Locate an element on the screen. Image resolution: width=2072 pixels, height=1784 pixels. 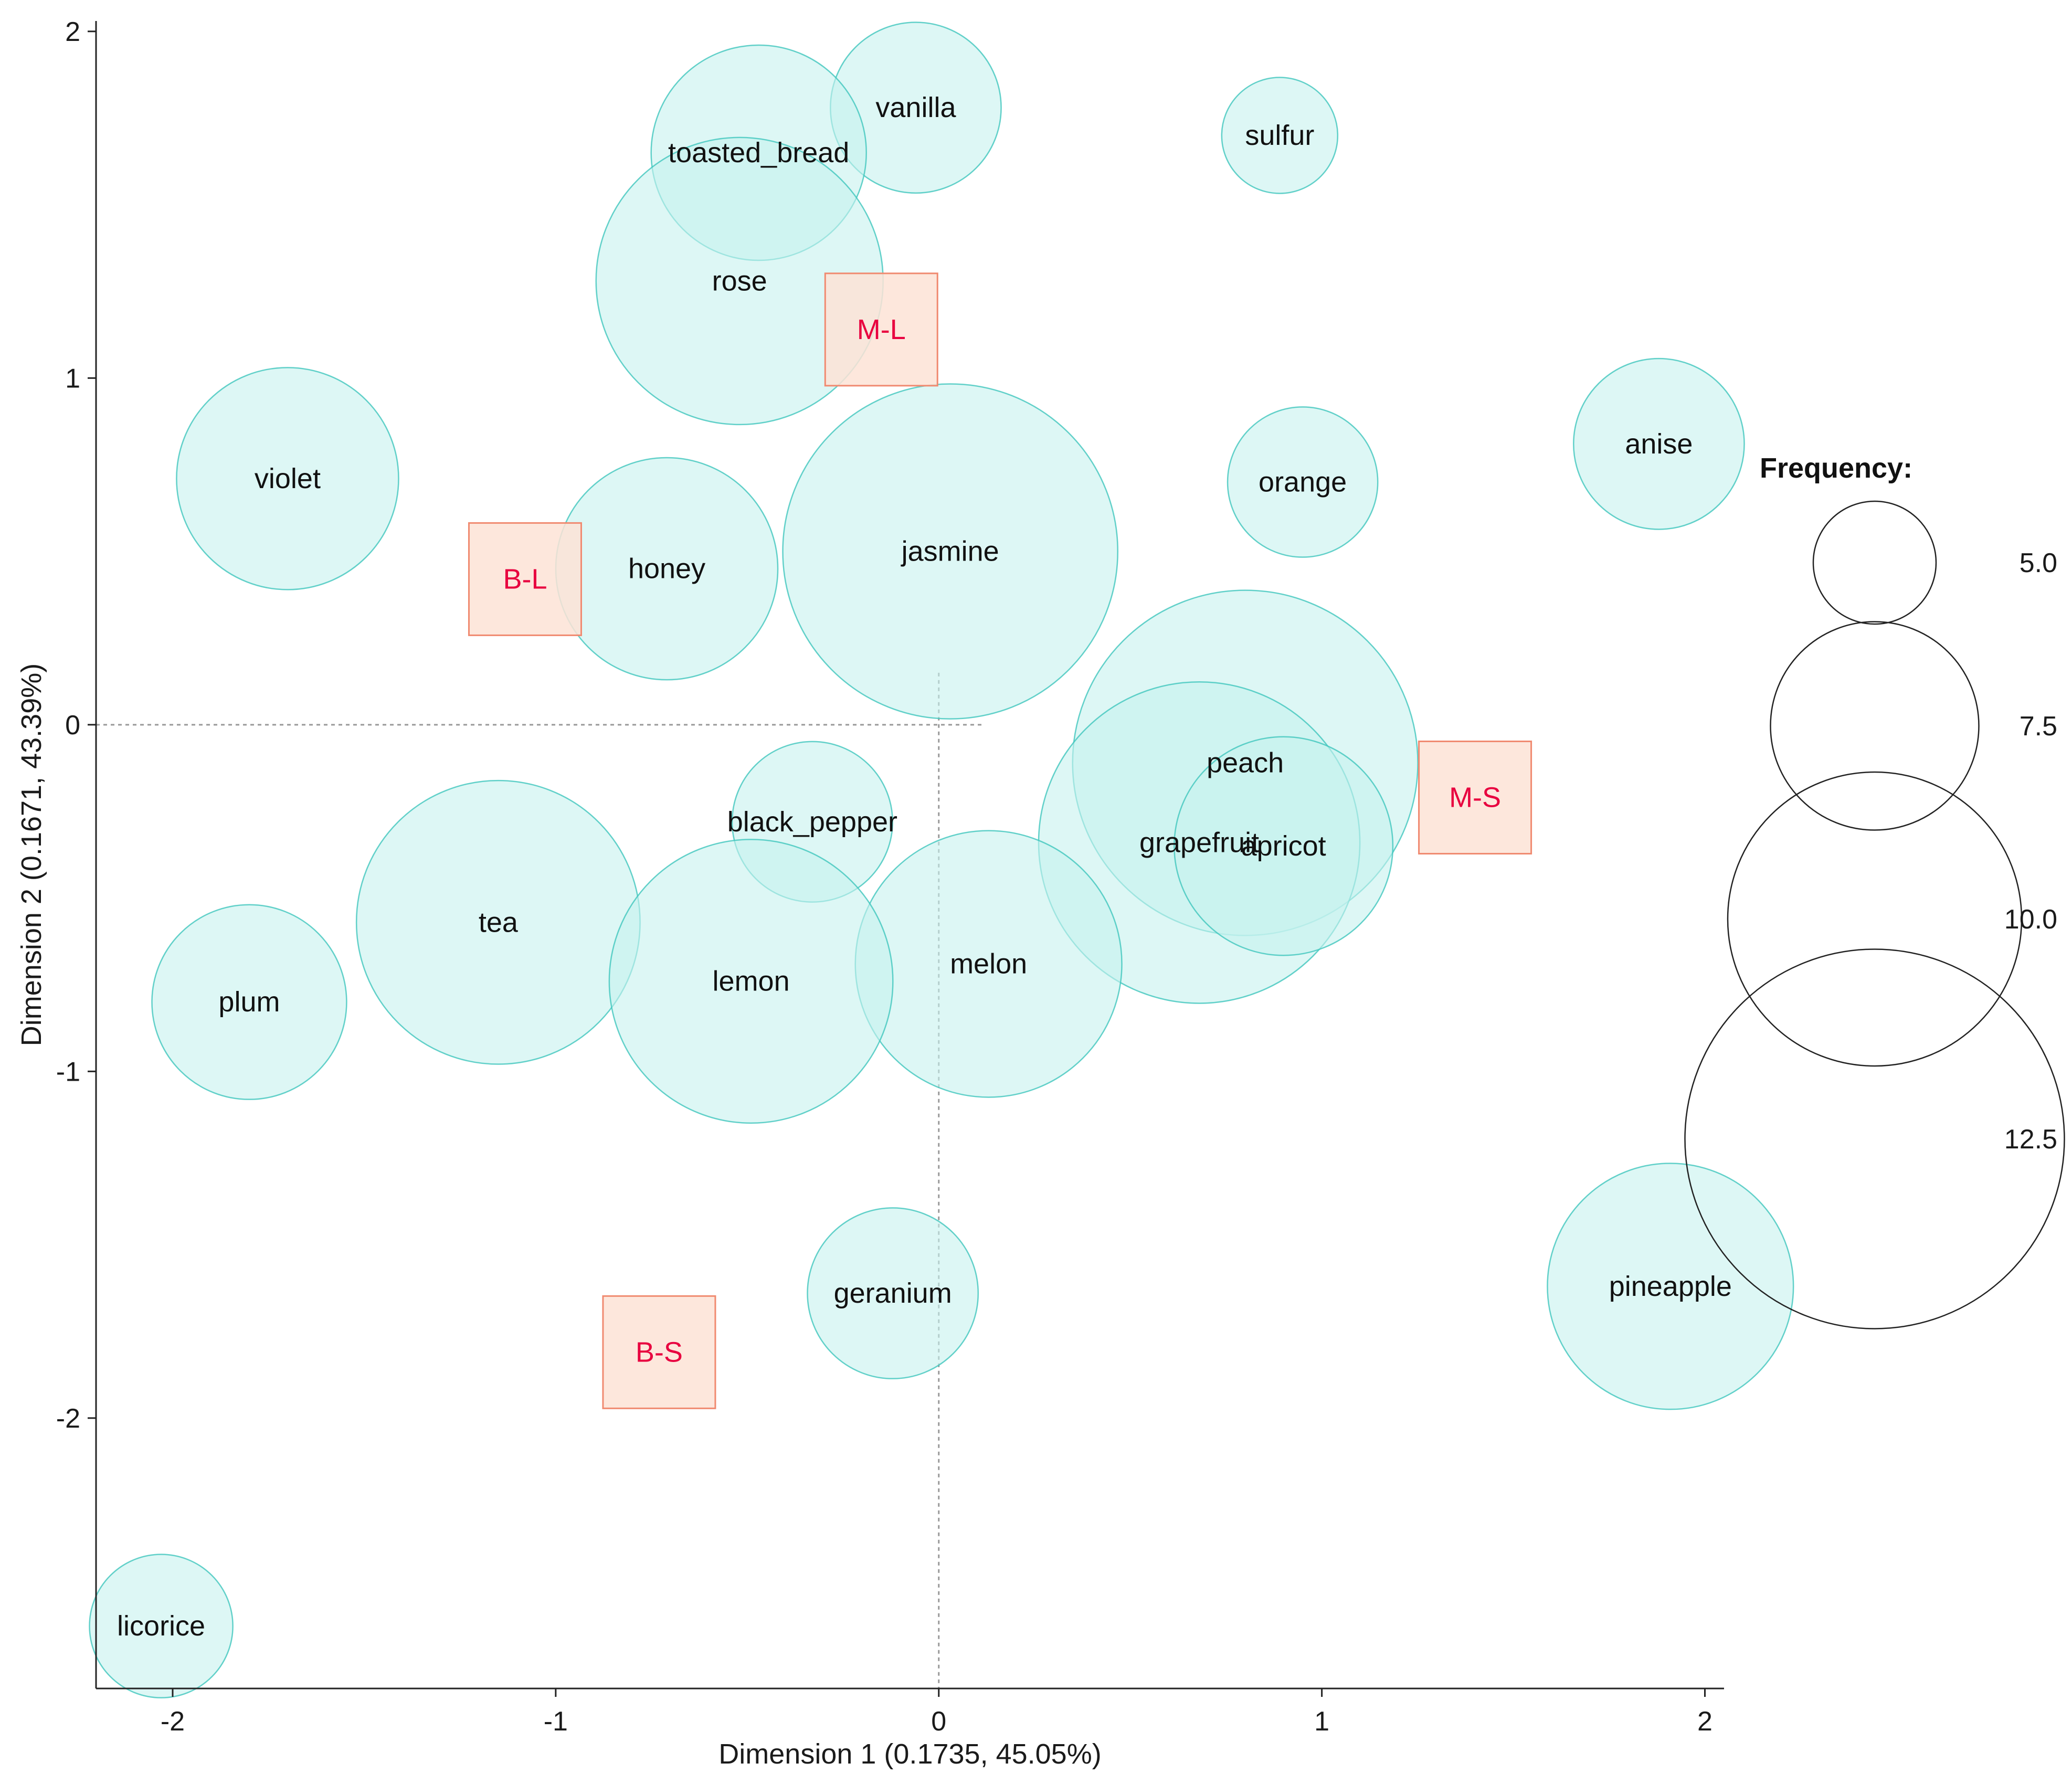
bubble-label-toasted-bread: toasted_bread is located at coordinates (758, 152).